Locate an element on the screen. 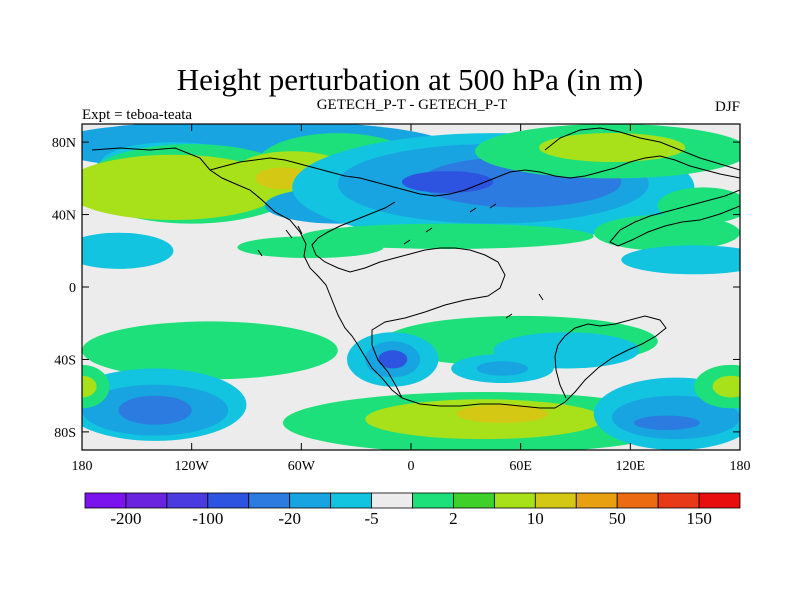  coastline-islands is located at coordinates (400, 261).